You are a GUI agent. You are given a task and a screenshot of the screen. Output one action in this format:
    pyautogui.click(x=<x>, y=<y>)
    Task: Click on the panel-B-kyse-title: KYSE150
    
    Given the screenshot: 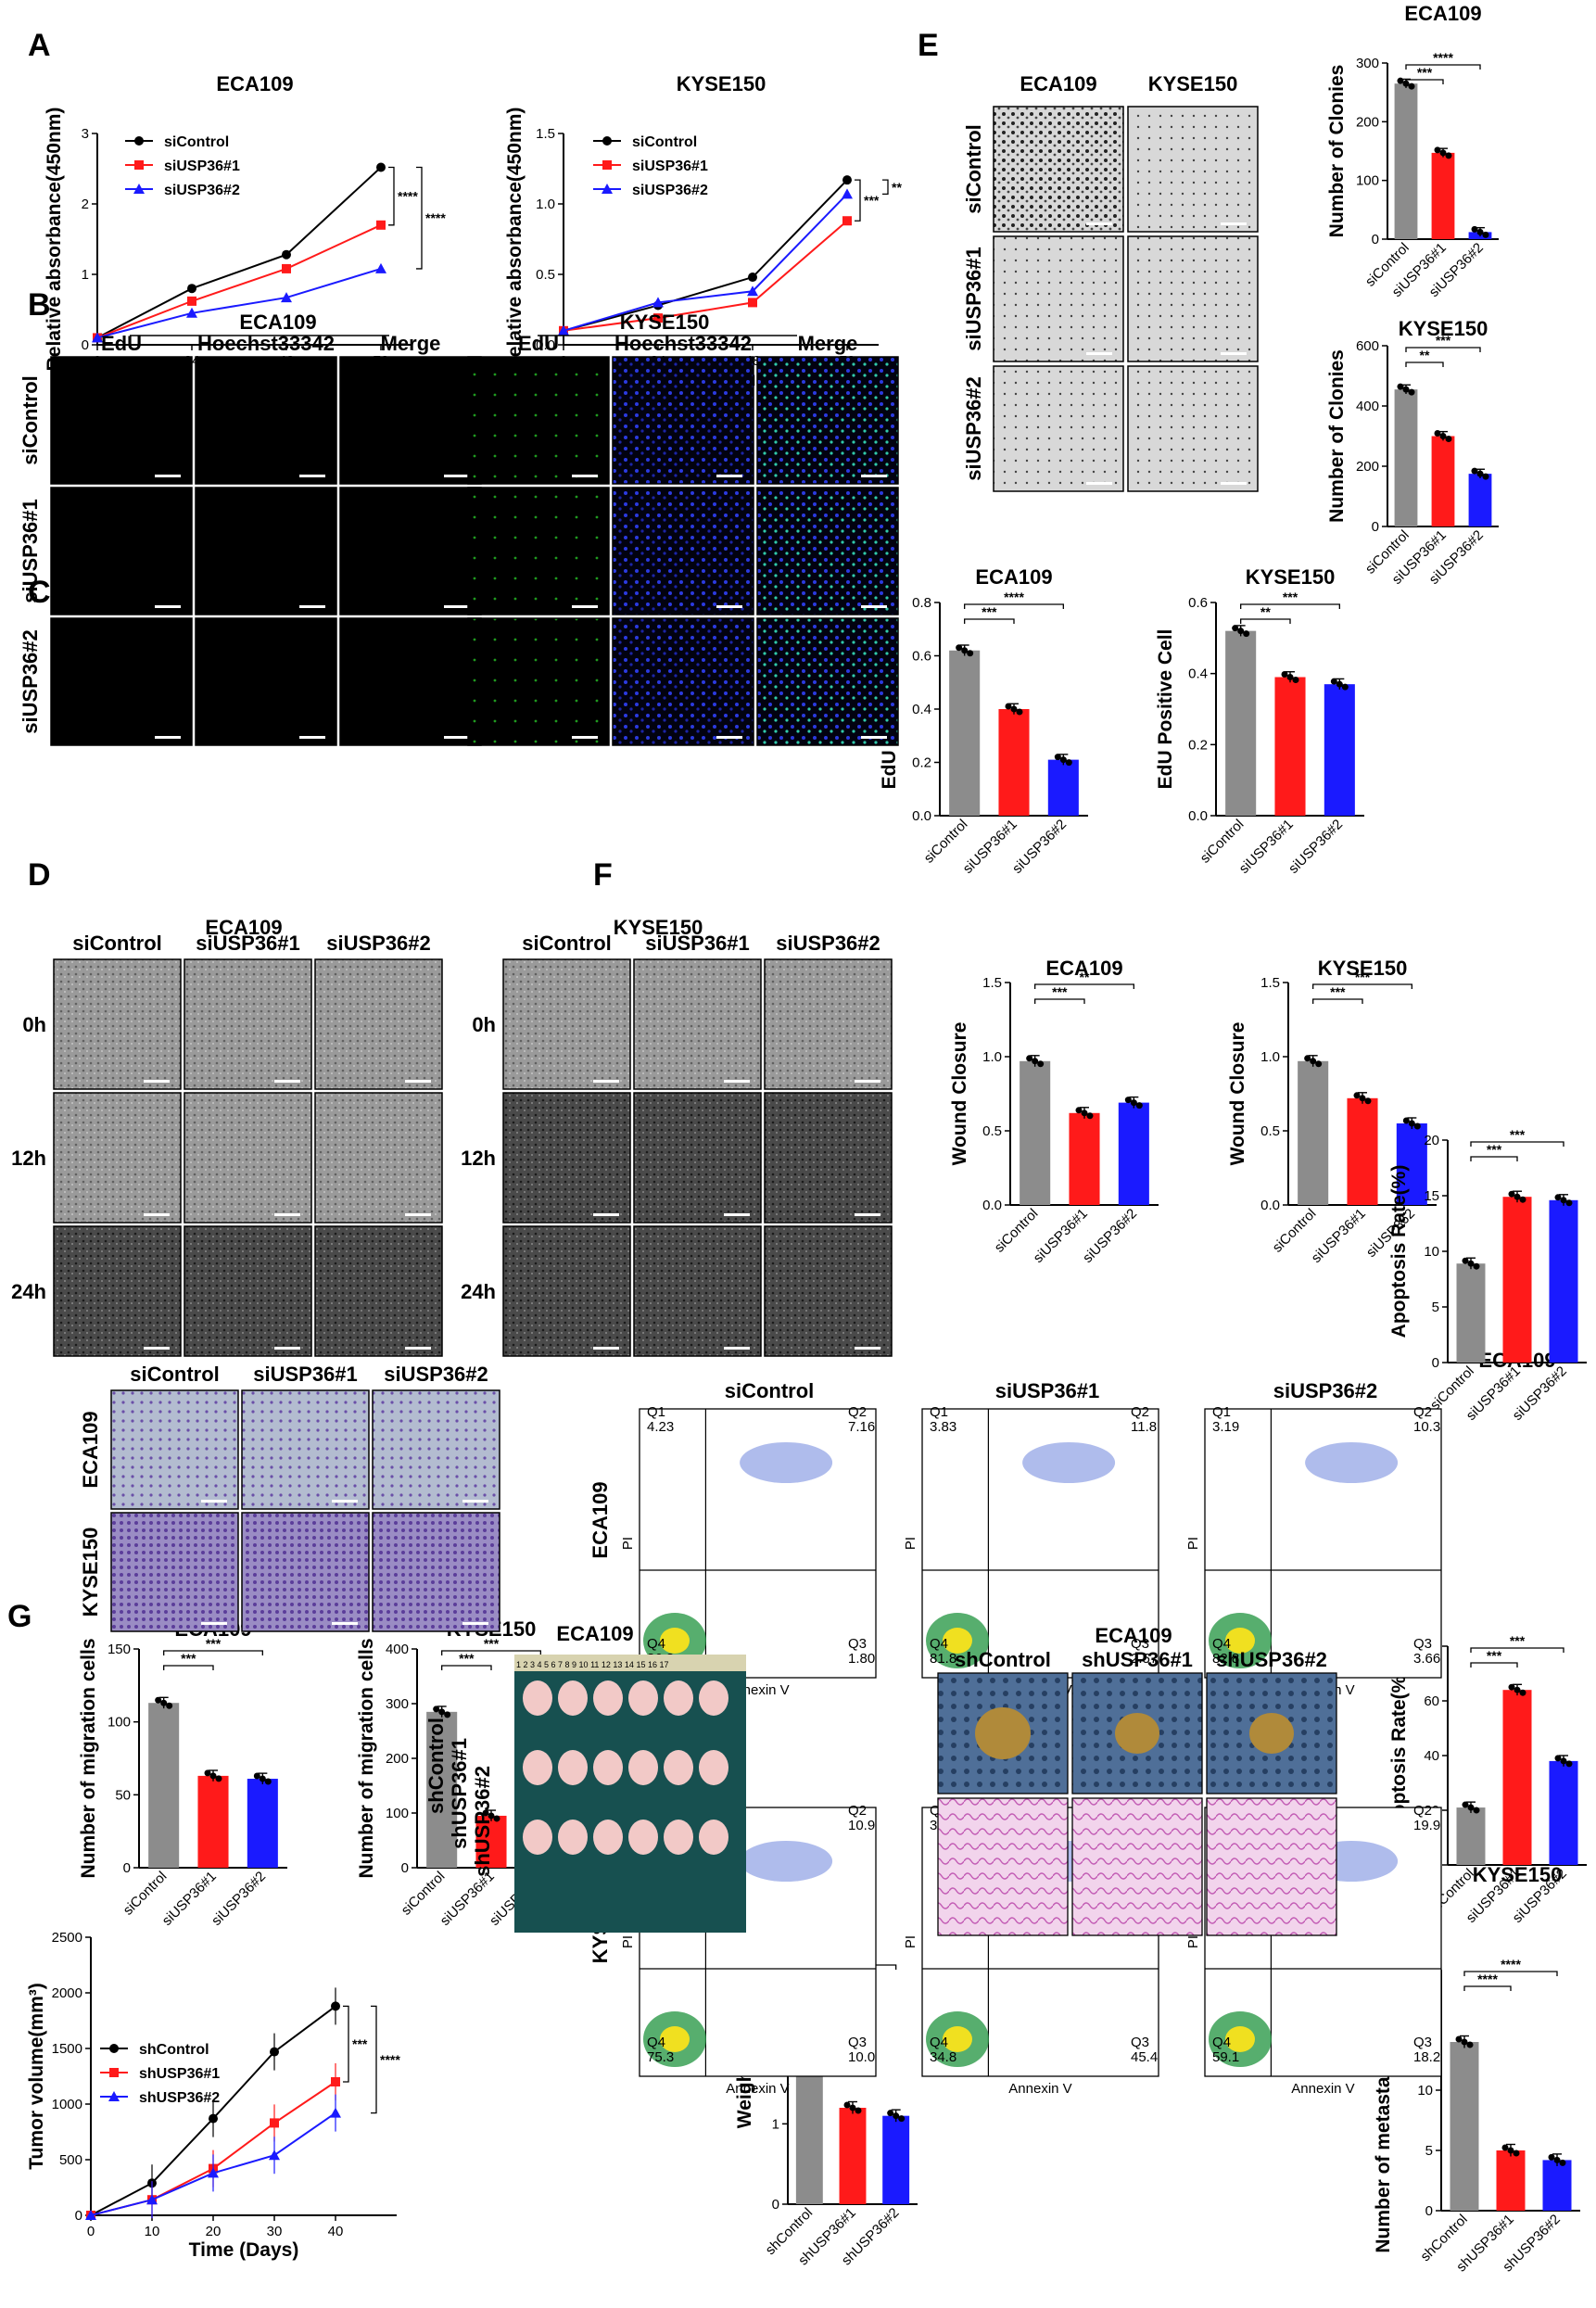 What is the action you would take?
    pyautogui.click(x=665, y=322)
    